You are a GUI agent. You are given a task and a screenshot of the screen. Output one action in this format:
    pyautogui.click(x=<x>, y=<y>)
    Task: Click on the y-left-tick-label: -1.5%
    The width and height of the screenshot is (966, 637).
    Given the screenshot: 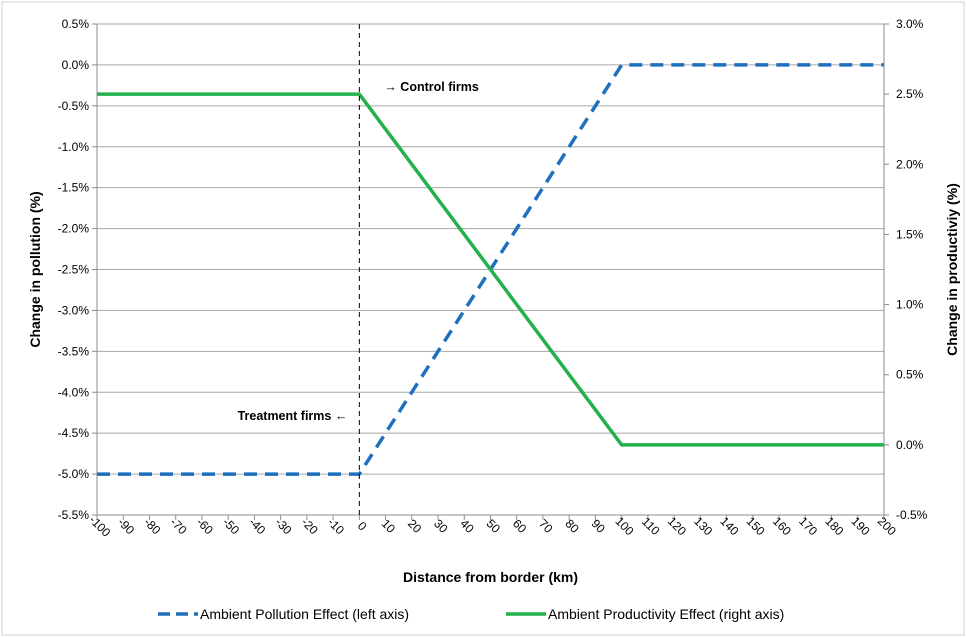 What is the action you would take?
    pyautogui.click(x=74, y=188)
    